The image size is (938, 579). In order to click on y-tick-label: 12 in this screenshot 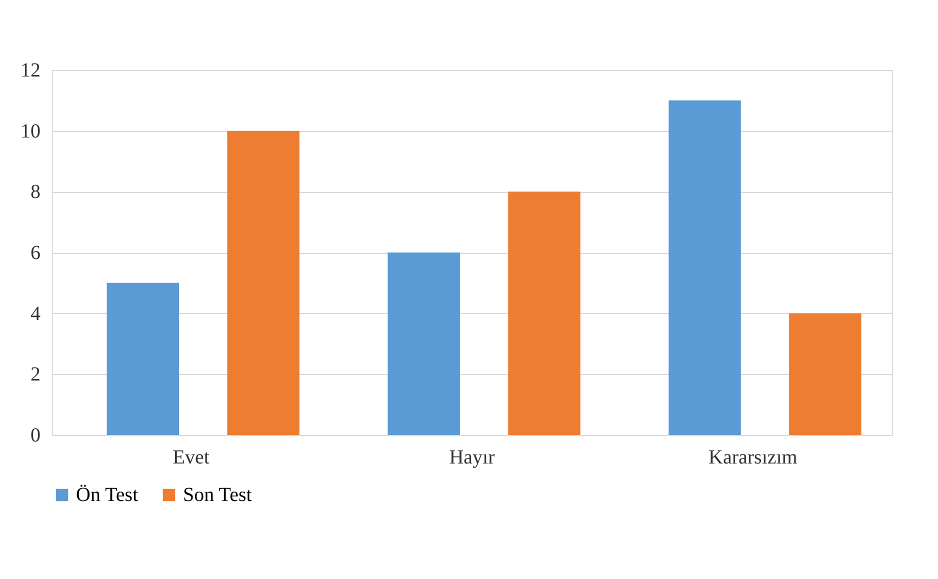, I will do `click(30, 71)`.